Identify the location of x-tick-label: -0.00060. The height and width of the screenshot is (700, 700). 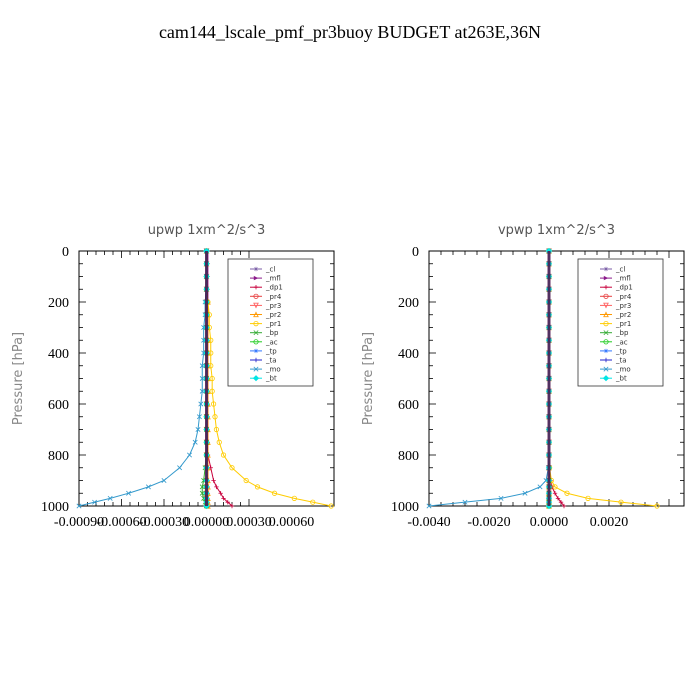
(121, 522).